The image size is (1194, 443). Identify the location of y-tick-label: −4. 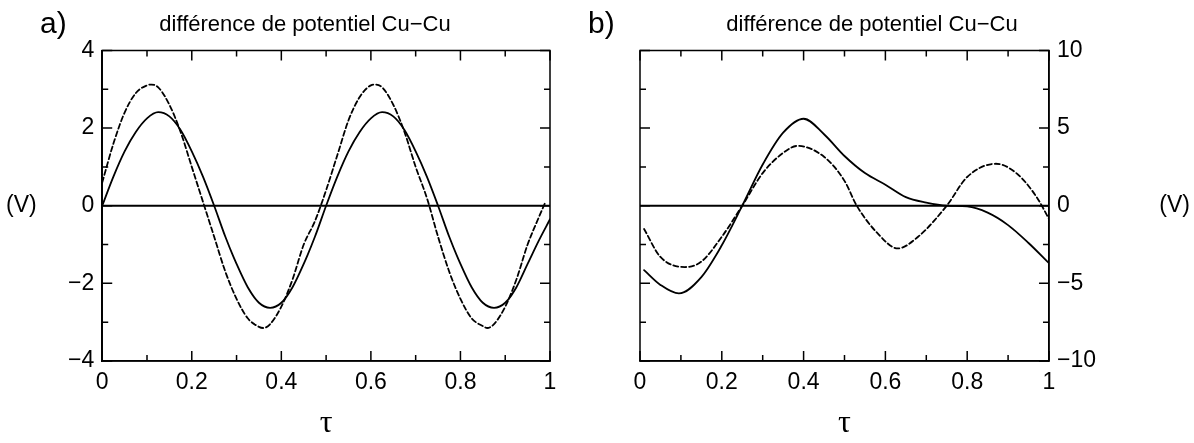
(81, 359).